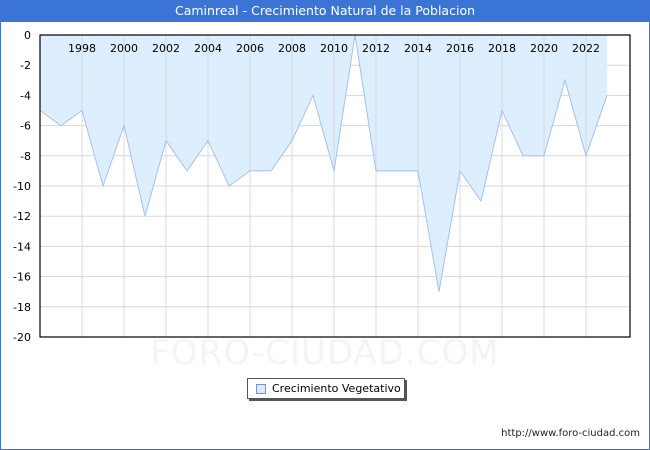 The height and width of the screenshot is (450, 650). I want to click on y-tick-label: -18, so click(22, 307).